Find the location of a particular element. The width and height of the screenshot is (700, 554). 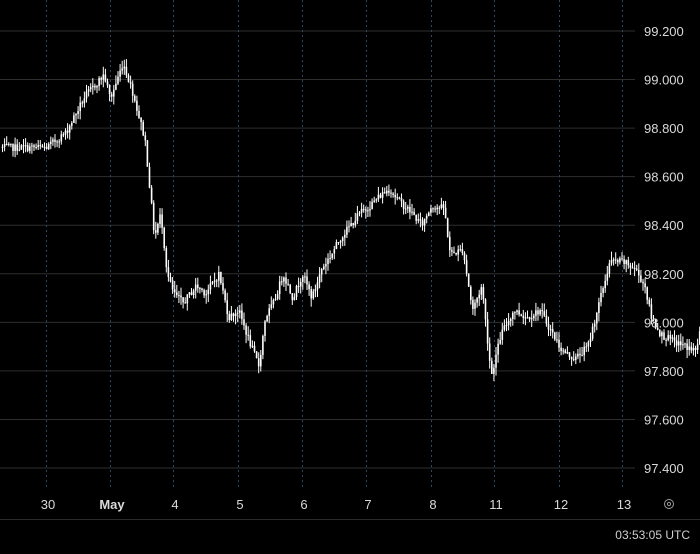

axis-settings-button is located at coordinates (669, 504).